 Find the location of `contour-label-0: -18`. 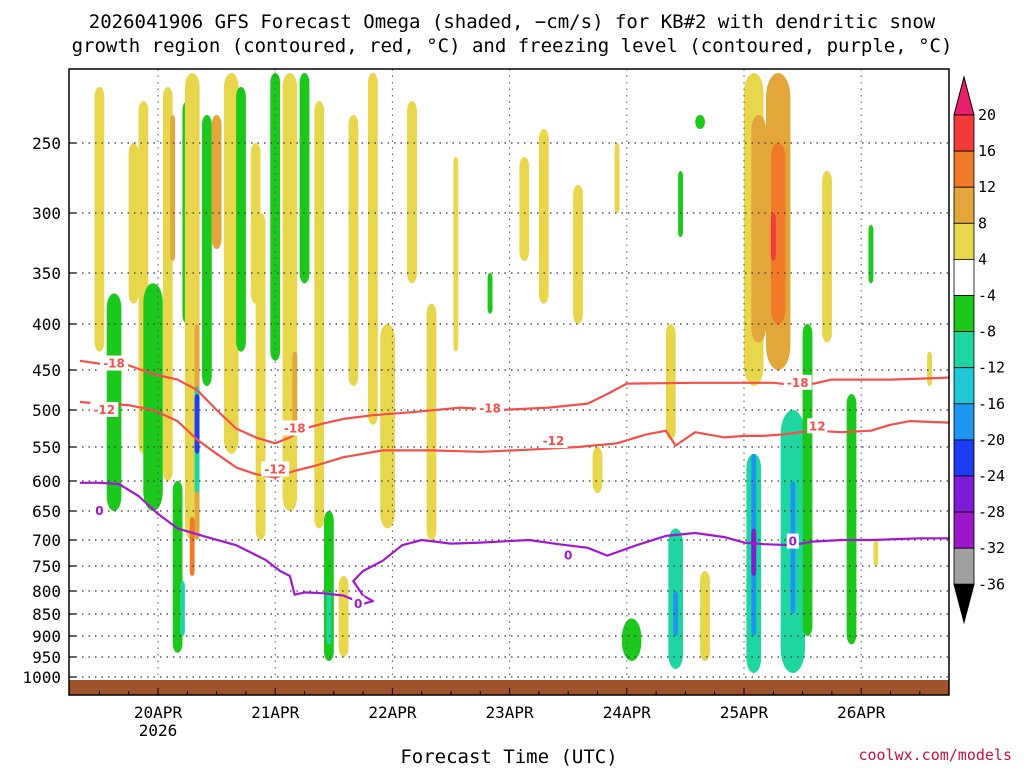

contour-label-0: -18 is located at coordinates (114, 364).